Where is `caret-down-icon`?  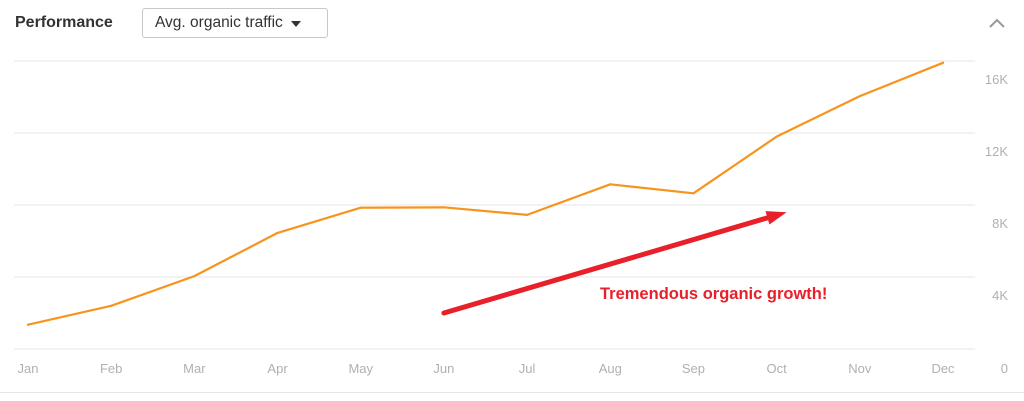 caret-down-icon is located at coordinates (295, 24).